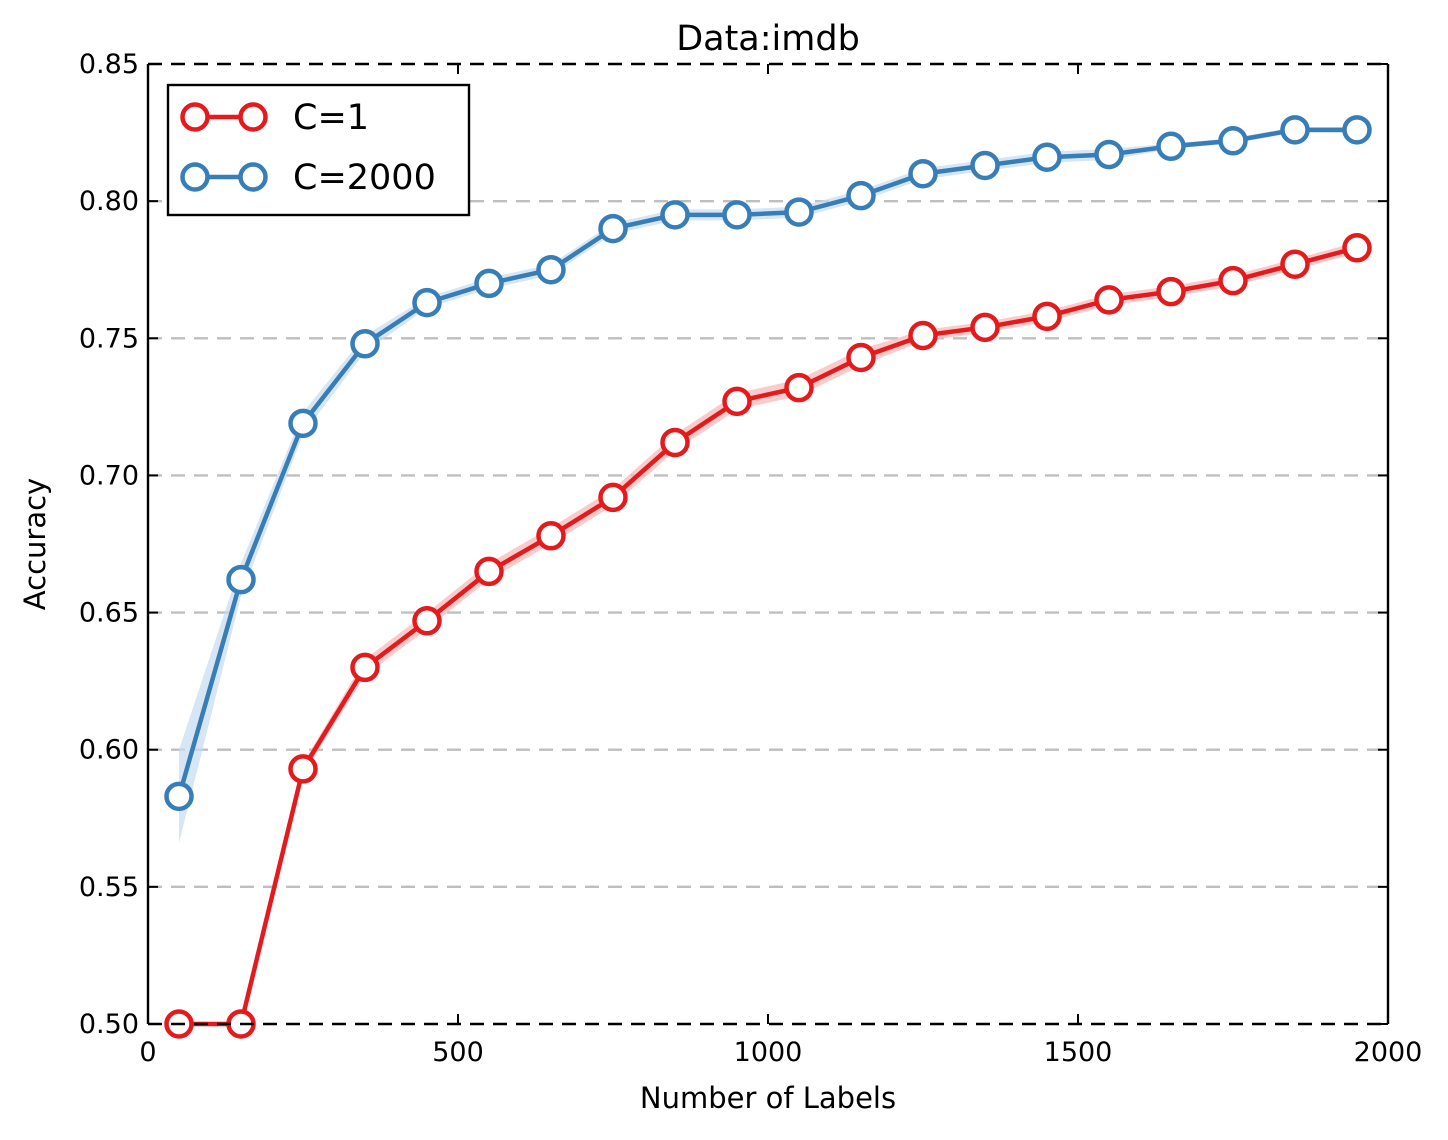 Image resolution: width=1448 pixels, height=1140 pixels. I want to click on y-tick-label: 0.65, so click(109, 613).